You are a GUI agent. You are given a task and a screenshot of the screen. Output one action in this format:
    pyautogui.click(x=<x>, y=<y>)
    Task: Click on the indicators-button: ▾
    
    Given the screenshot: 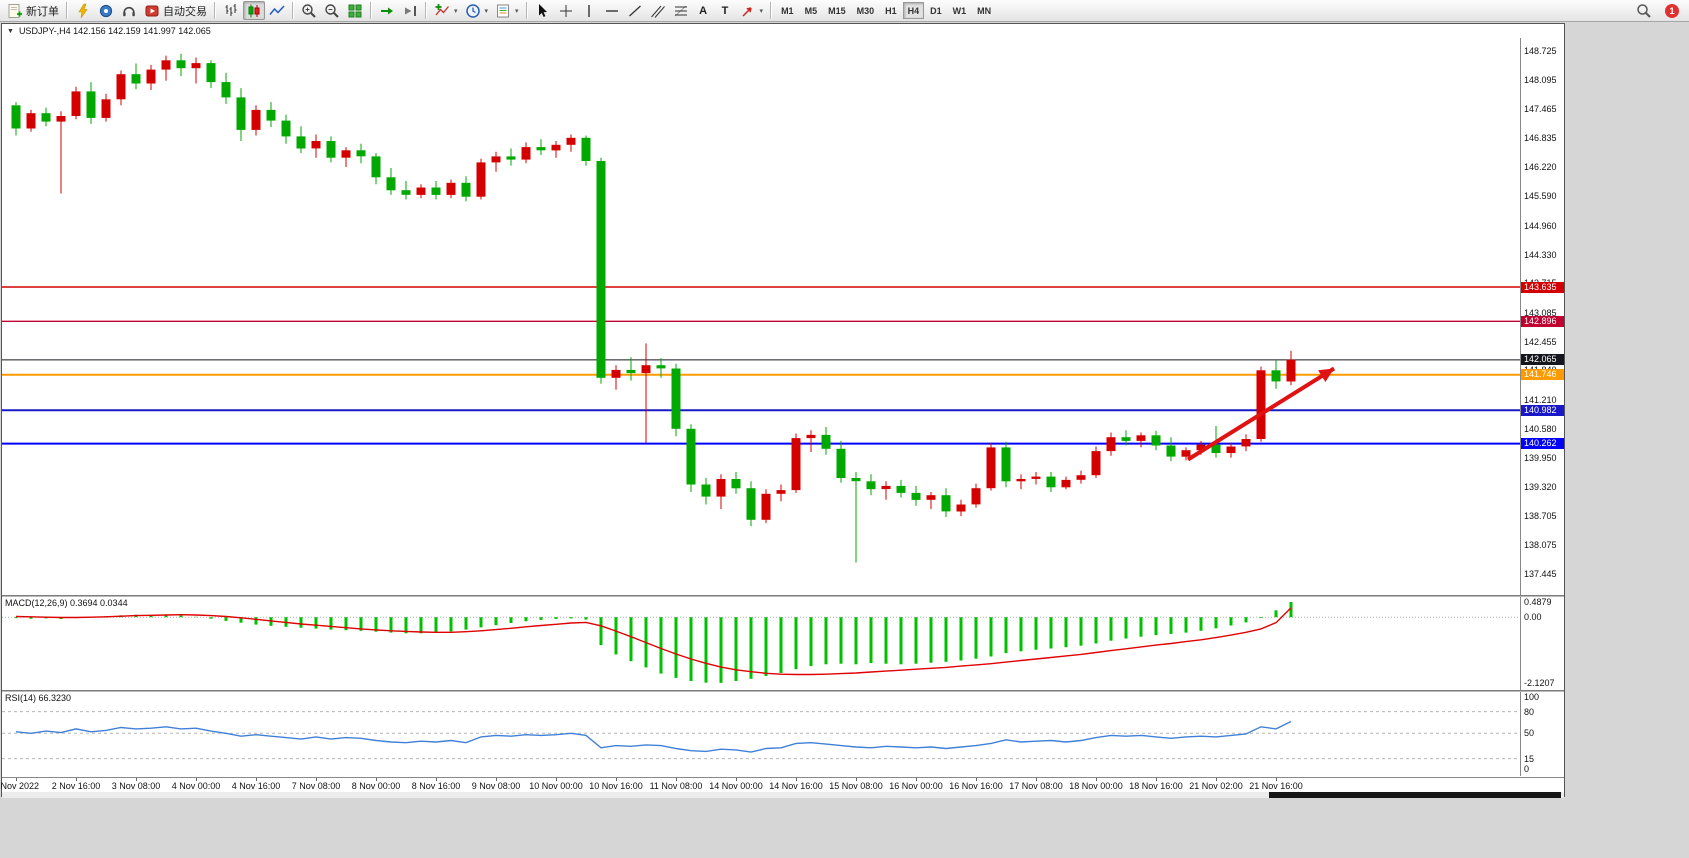 What is the action you would take?
    pyautogui.click(x=446, y=10)
    